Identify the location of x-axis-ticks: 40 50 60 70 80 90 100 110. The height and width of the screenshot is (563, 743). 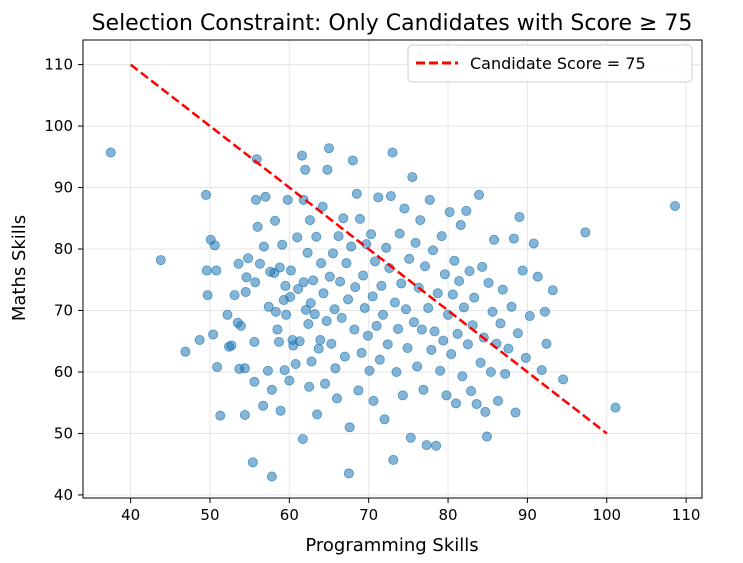
(410, 511).